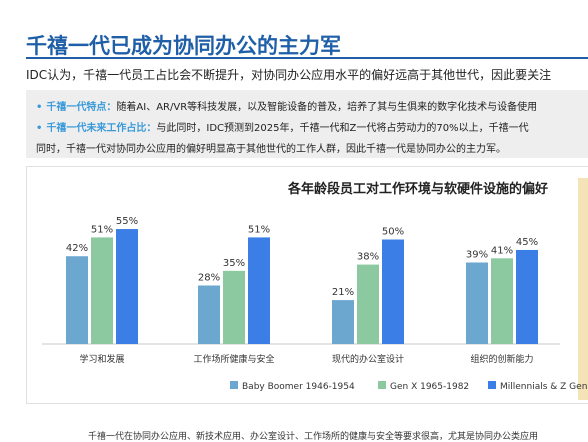 Image resolution: width=588 pixels, height=442 pixels. What do you see at coordinates (101, 128) in the screenshot?
I see `info-label-future: 千禧一代未来工作占比：` at bounding box center [101, 128].